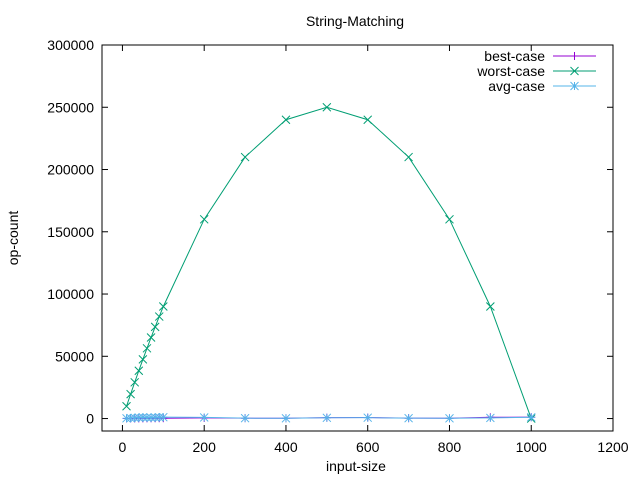  Describe the element at coordinates (70, 232) in the screenshot. I see `y-tick-label: 150000` at that location.